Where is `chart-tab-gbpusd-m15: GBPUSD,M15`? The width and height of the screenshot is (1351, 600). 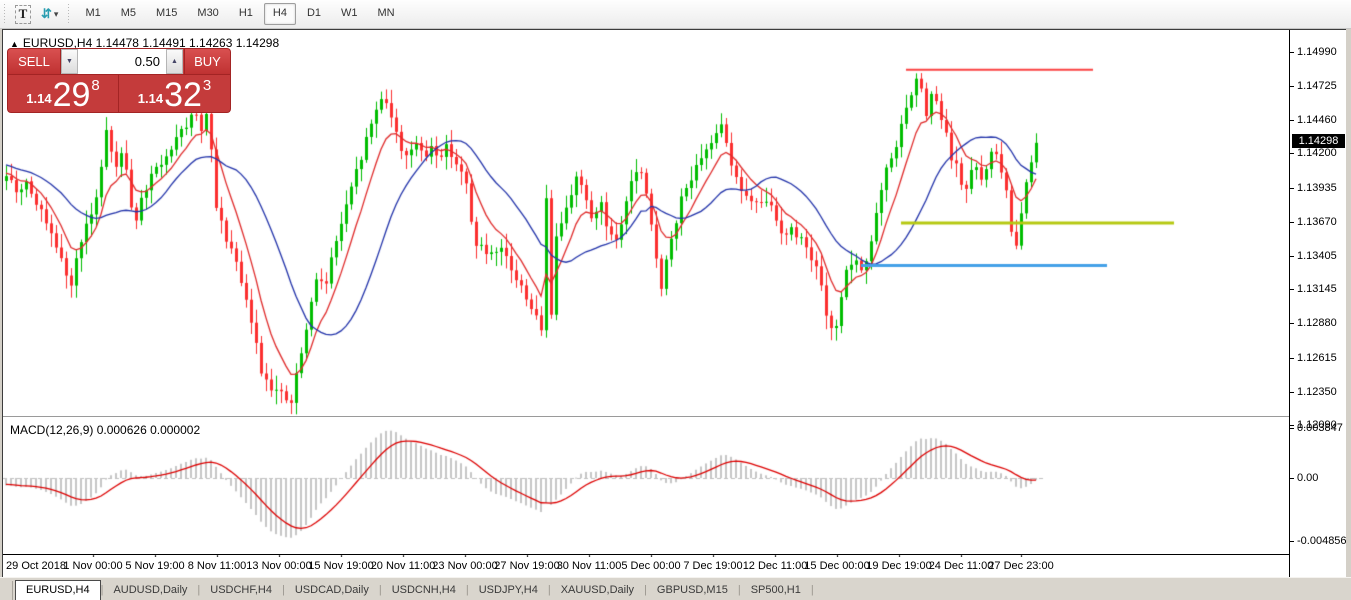
chart-tab-gbpusd-m15: GBPUSD,M15 is located at coordinates (692, 590).